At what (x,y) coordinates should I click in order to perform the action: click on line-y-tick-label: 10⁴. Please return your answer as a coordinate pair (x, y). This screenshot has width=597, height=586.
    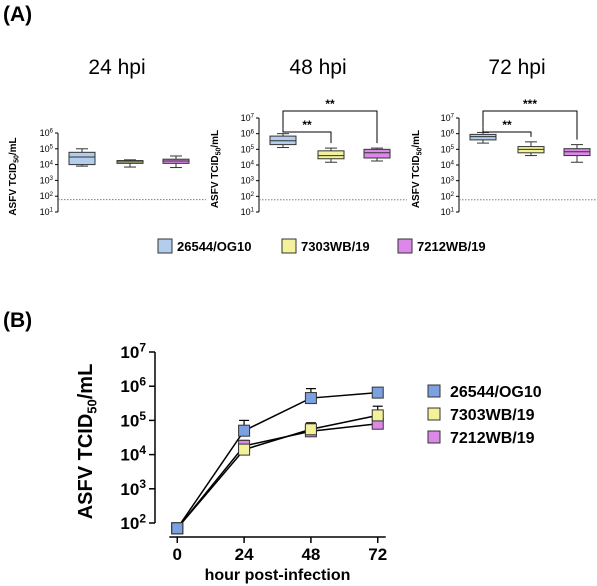
    Looking at the image, I should click on (133, 454).